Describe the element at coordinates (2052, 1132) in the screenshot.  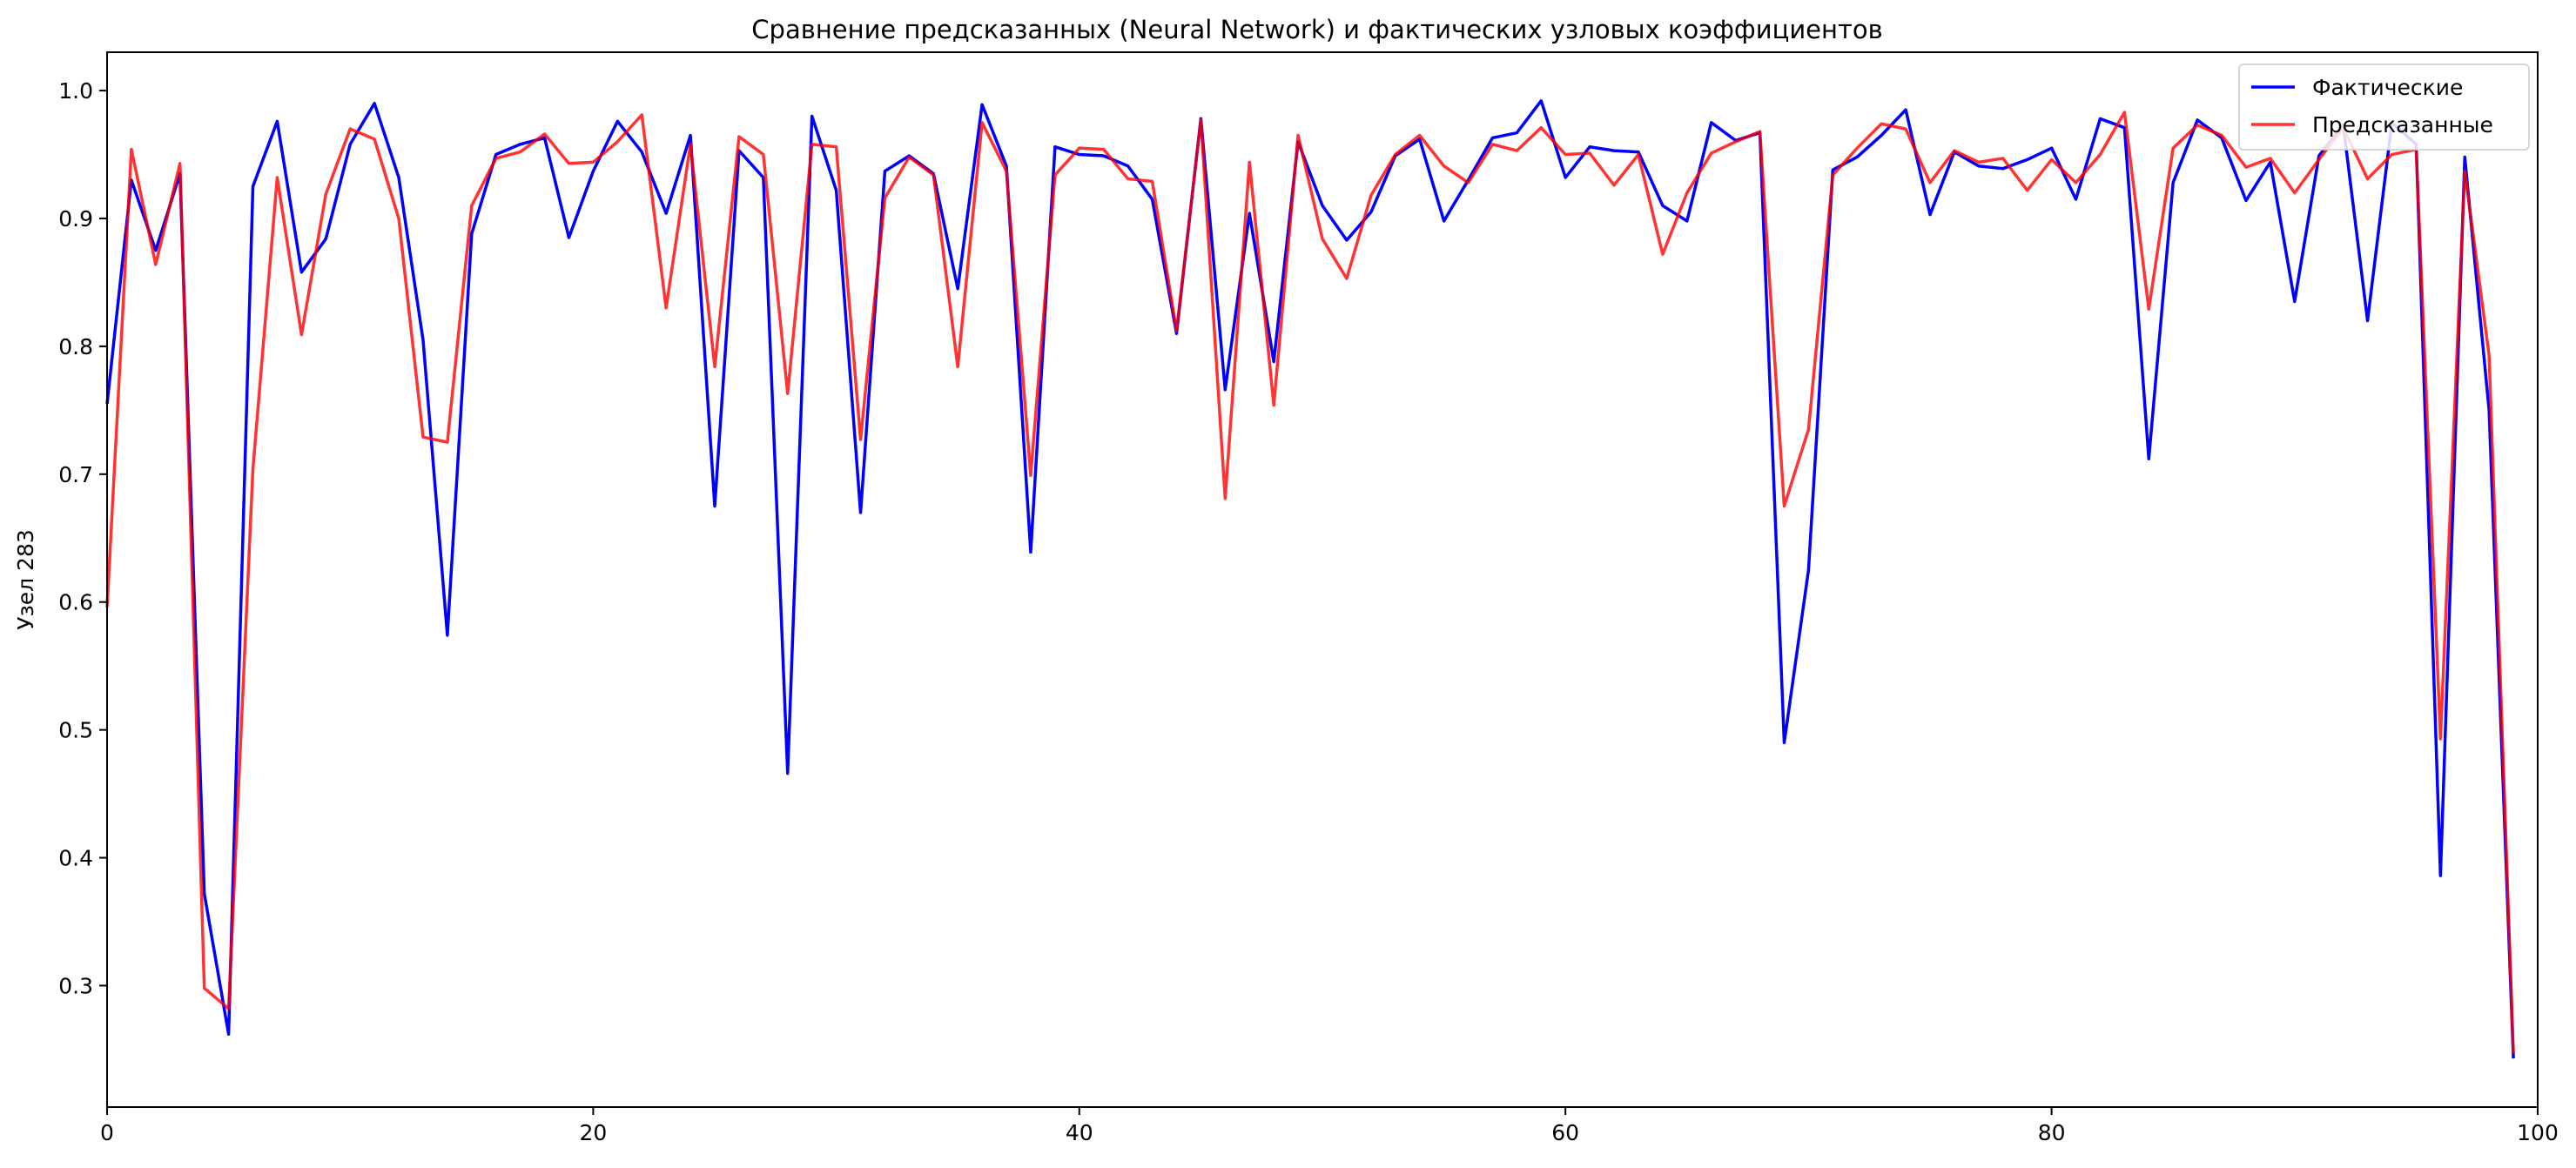
I see `x-tick-label: 80` at that location.